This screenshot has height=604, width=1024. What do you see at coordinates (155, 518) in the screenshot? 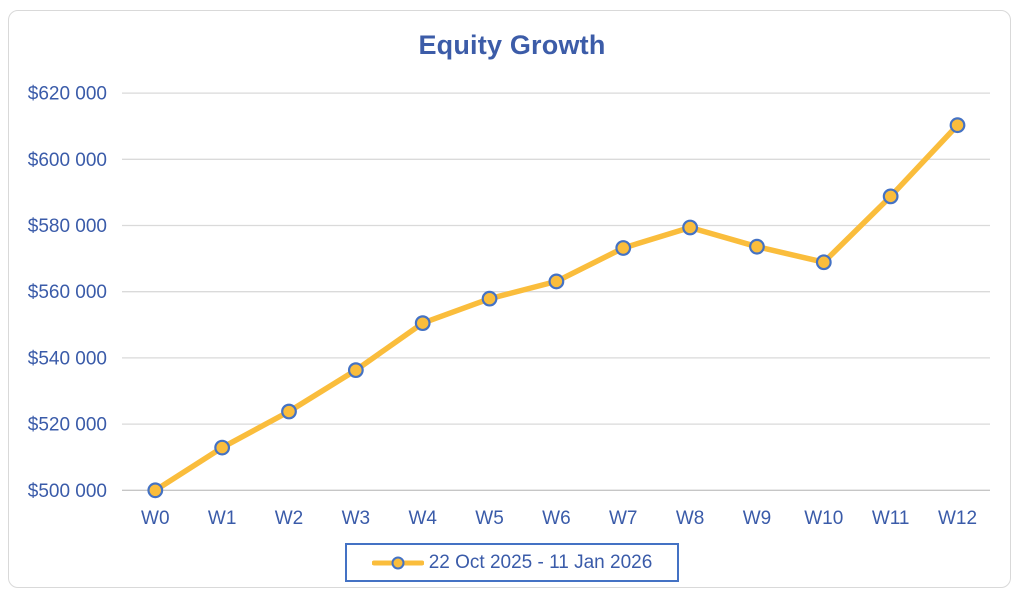
I see `x-axis-category-label: W0` at bounding box center [155, 518].